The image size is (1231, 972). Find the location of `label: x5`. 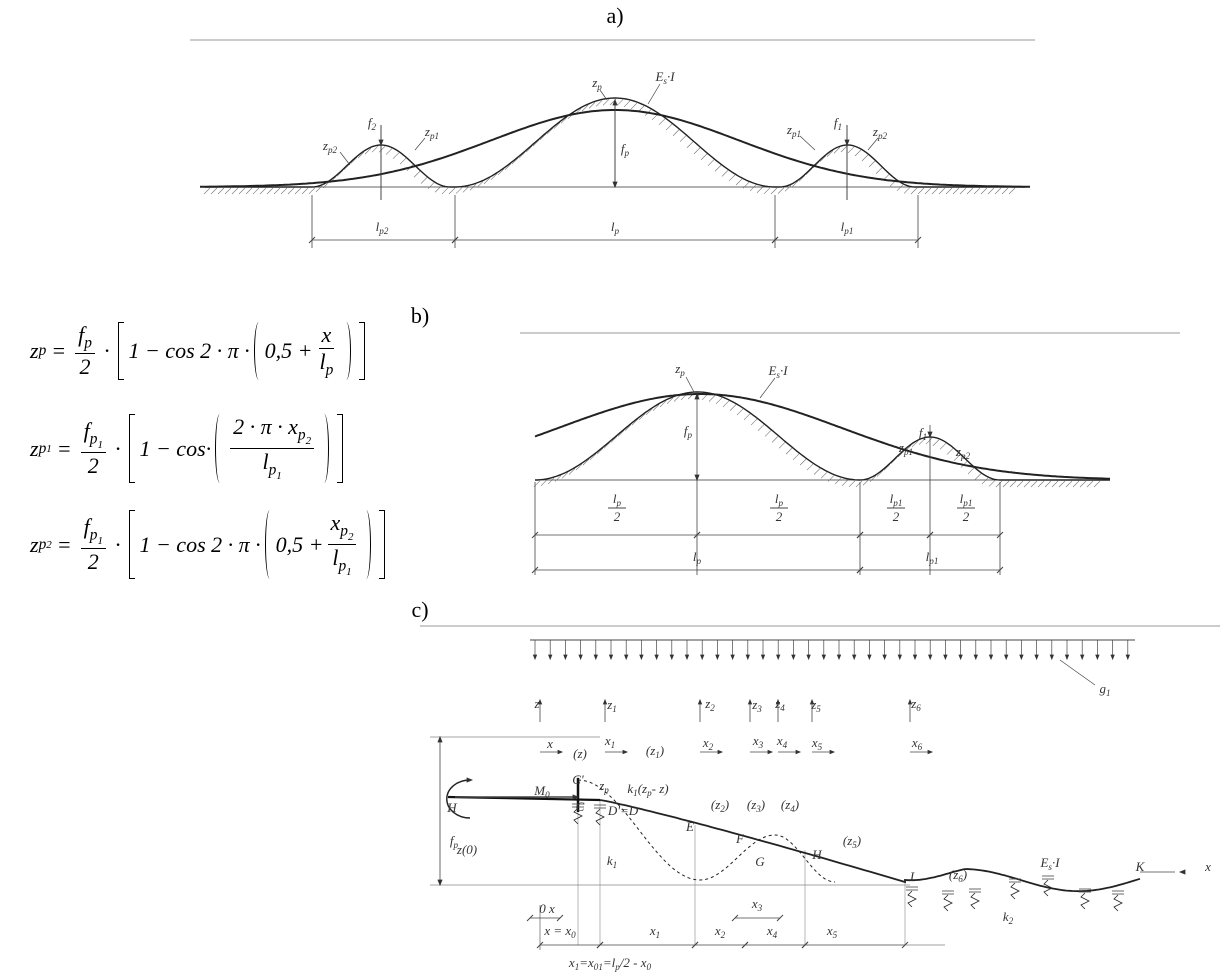

label: x5 is located at coordinates (817, 743).